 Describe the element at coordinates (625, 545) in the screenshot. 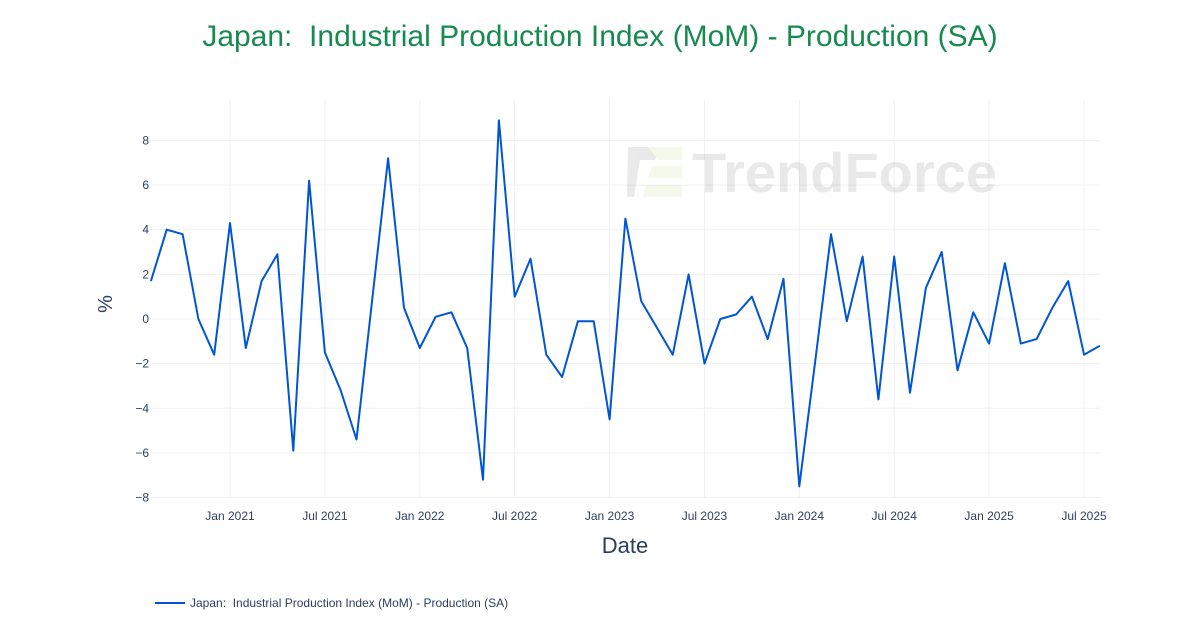

I see `x-axis-label: Date` at that location.